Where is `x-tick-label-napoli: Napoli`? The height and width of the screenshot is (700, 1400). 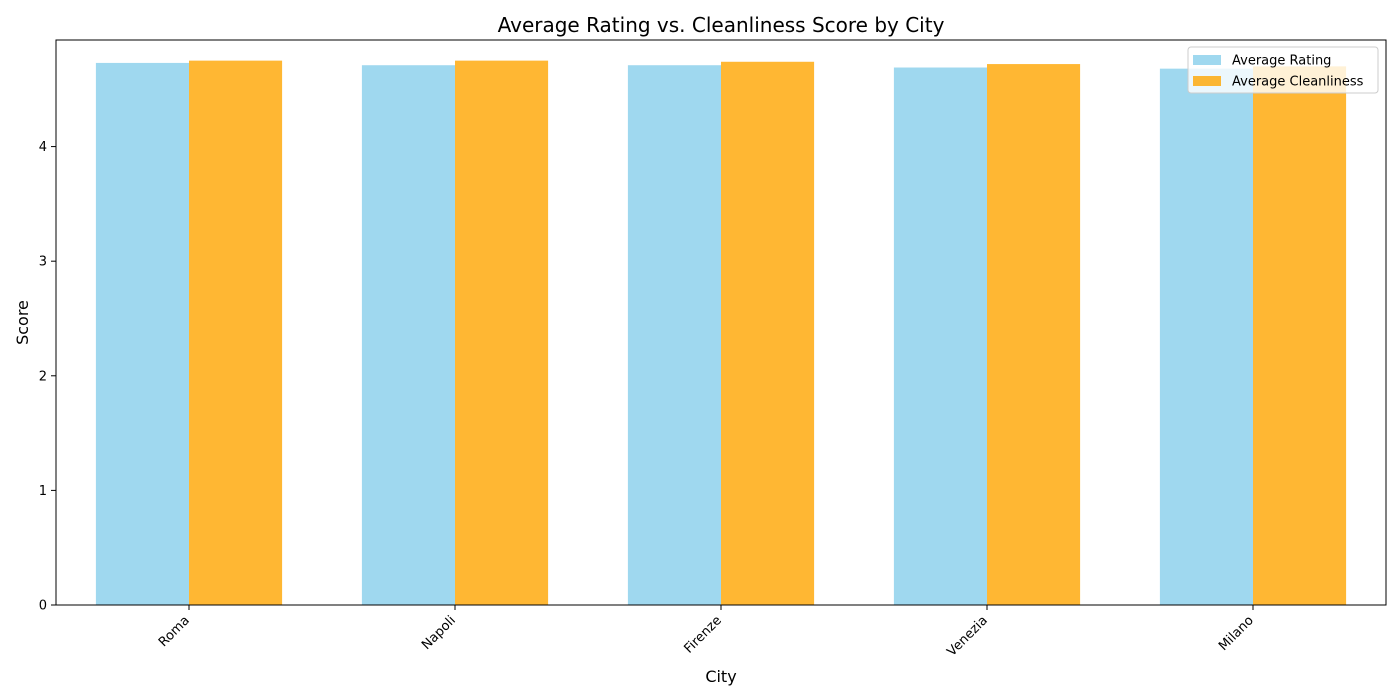 x-tick-label-napoli: Napoli is located at coordinates (439, 633).